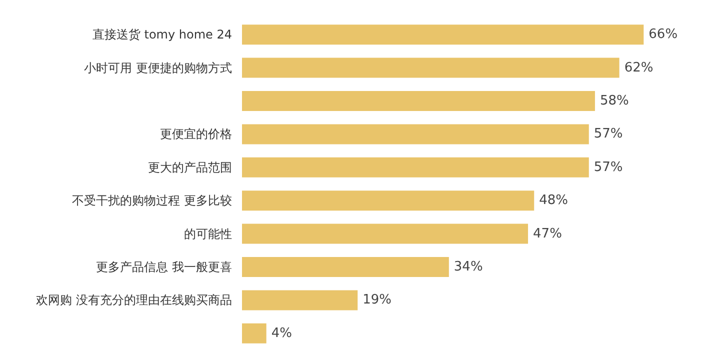  What do you see at coordinates (468, 267) in the screenshot?
I see `data-label: 34%` at bounding box center [468, 267].